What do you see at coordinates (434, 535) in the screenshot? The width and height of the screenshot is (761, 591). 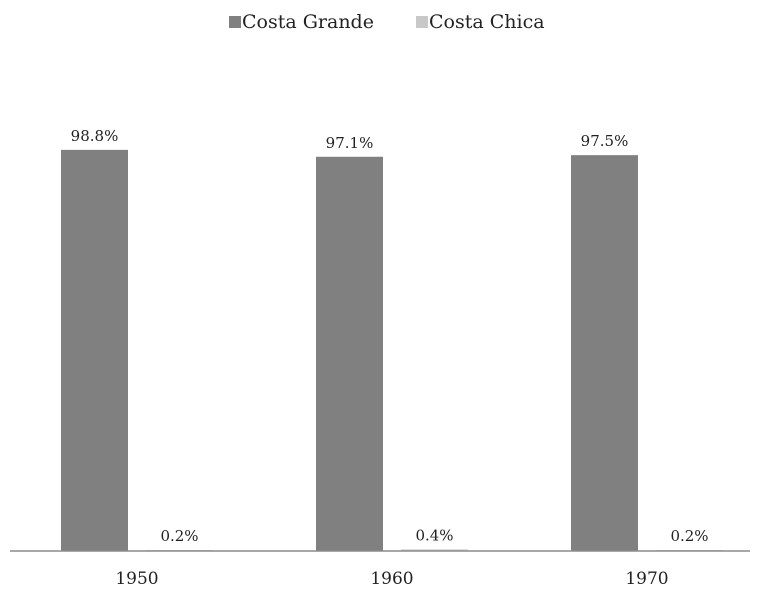 I see `value-label-costa-chica-1960: 0.4%` at bounding box center [434, 535].